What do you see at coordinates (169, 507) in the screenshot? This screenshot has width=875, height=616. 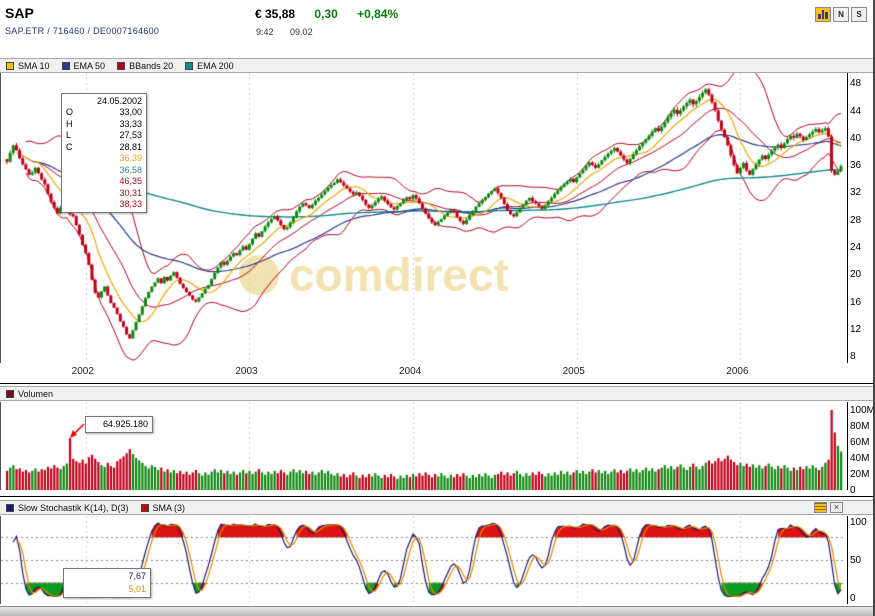 I see `legend-label-stoch-sma: SMA (3)` at bounding box center [169, 507].